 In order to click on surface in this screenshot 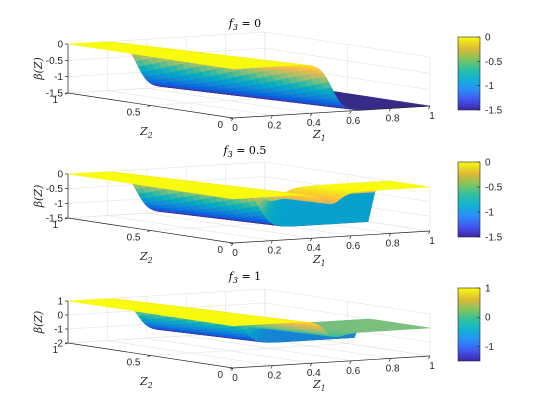, I will do `click(249, 320)`.